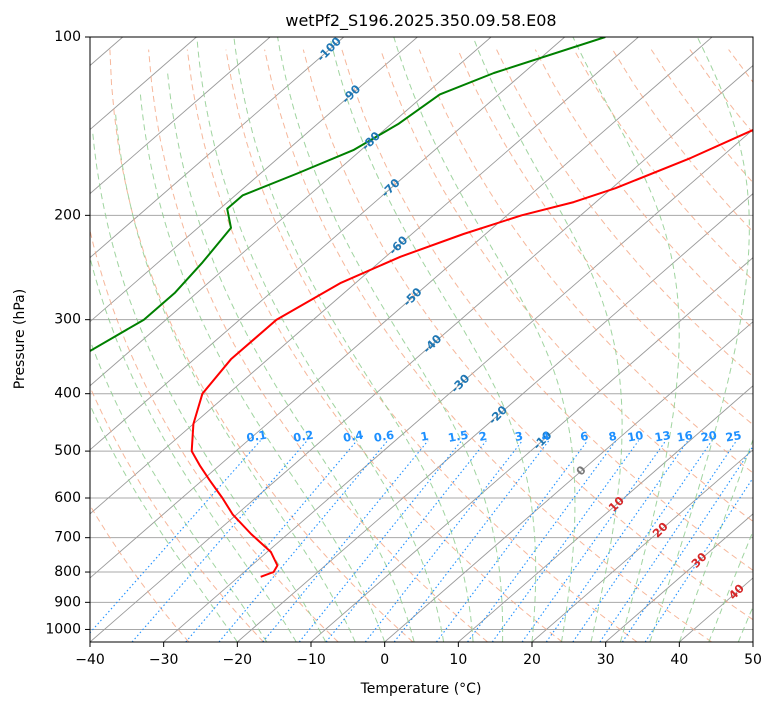  Describe the element at coordinates (753, 660) in the screenshot. I see `x-tick-label: 50` at that location.